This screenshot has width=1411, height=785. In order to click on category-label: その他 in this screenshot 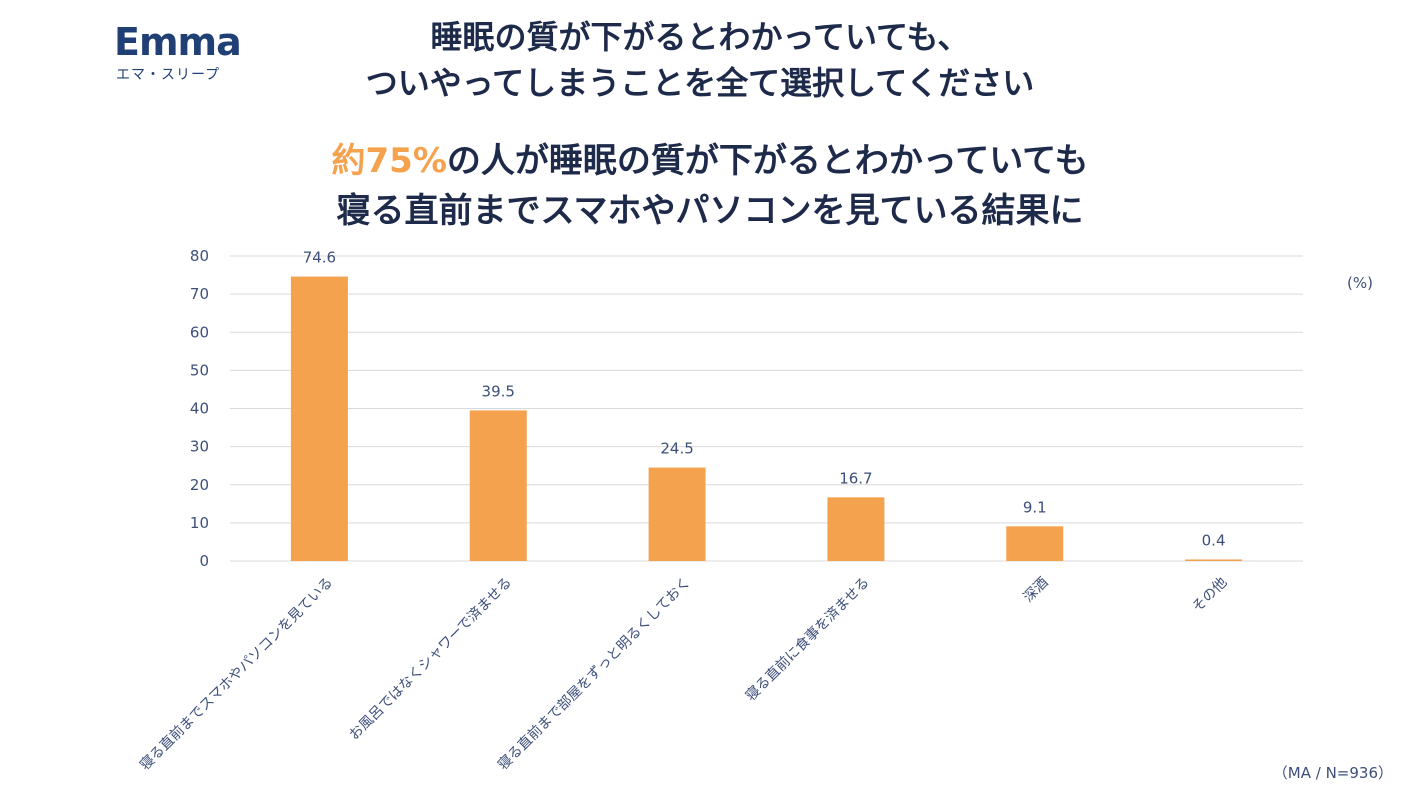, I will do `click(1209, 595)`.